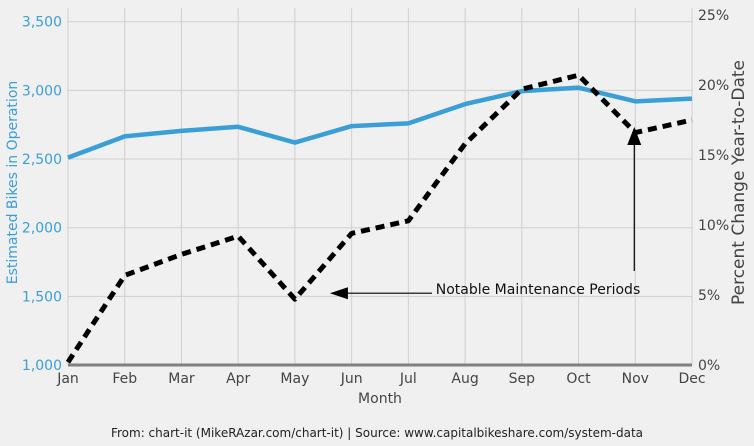 The image size is (754, 446). What do you see at coordinates (464, 379) in the screenshot?
I see `x-tick-label: Aug` at bounding box center [464, 379].